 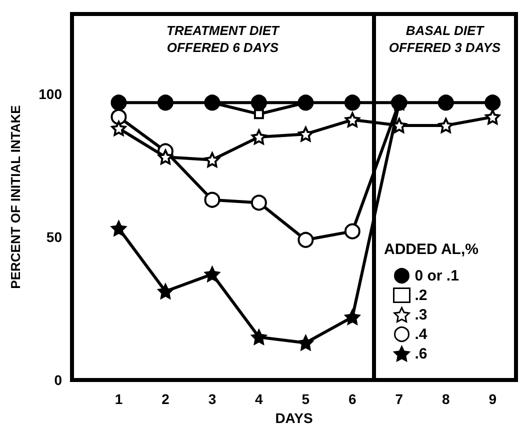 I want to click on y-tick-label: 50, so click(x=54, y=237).